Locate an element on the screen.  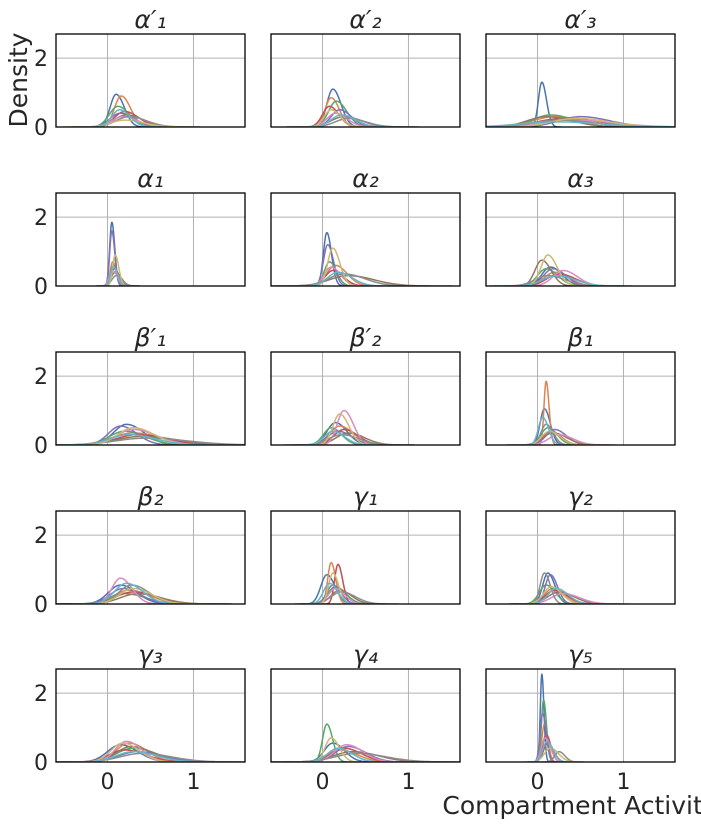
subplot-title: α₃ is located at coordinates (580, 178).